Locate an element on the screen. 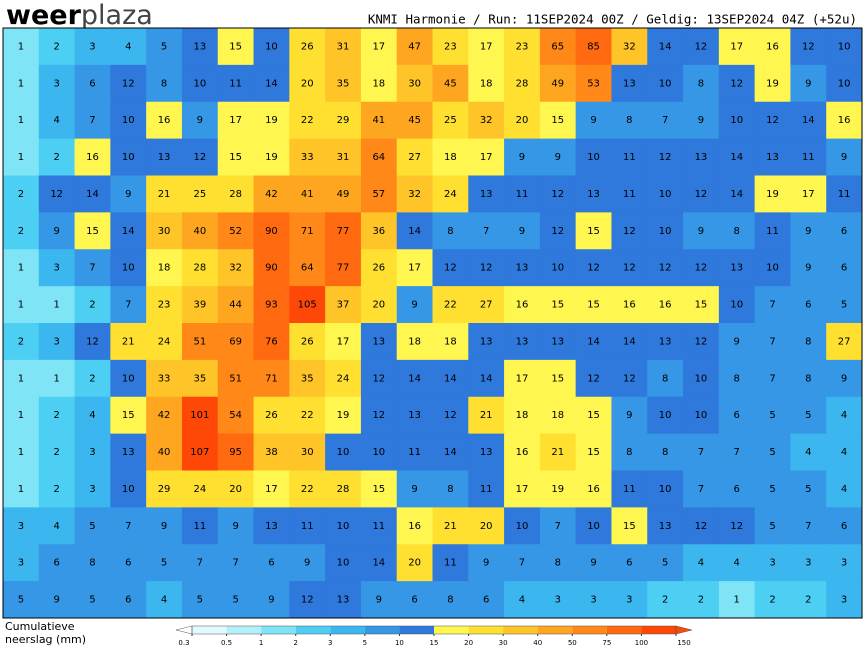  precip-value: 2 is located at coordinates (665, 600).